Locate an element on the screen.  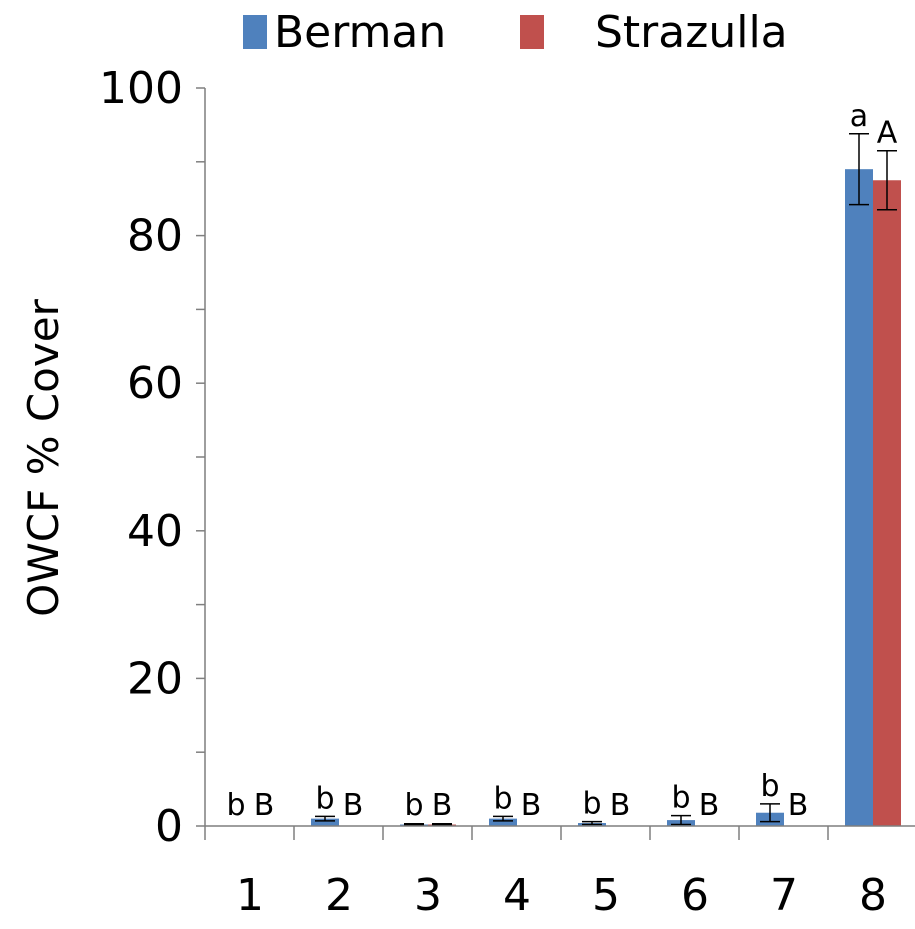
x-tick-label: 7 is located at coordinates (784, 895).